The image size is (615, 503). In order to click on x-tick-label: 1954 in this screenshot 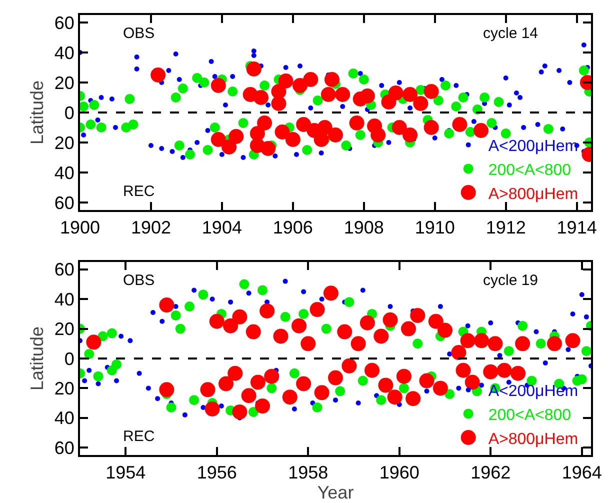, I will do `click(126, 472)`.